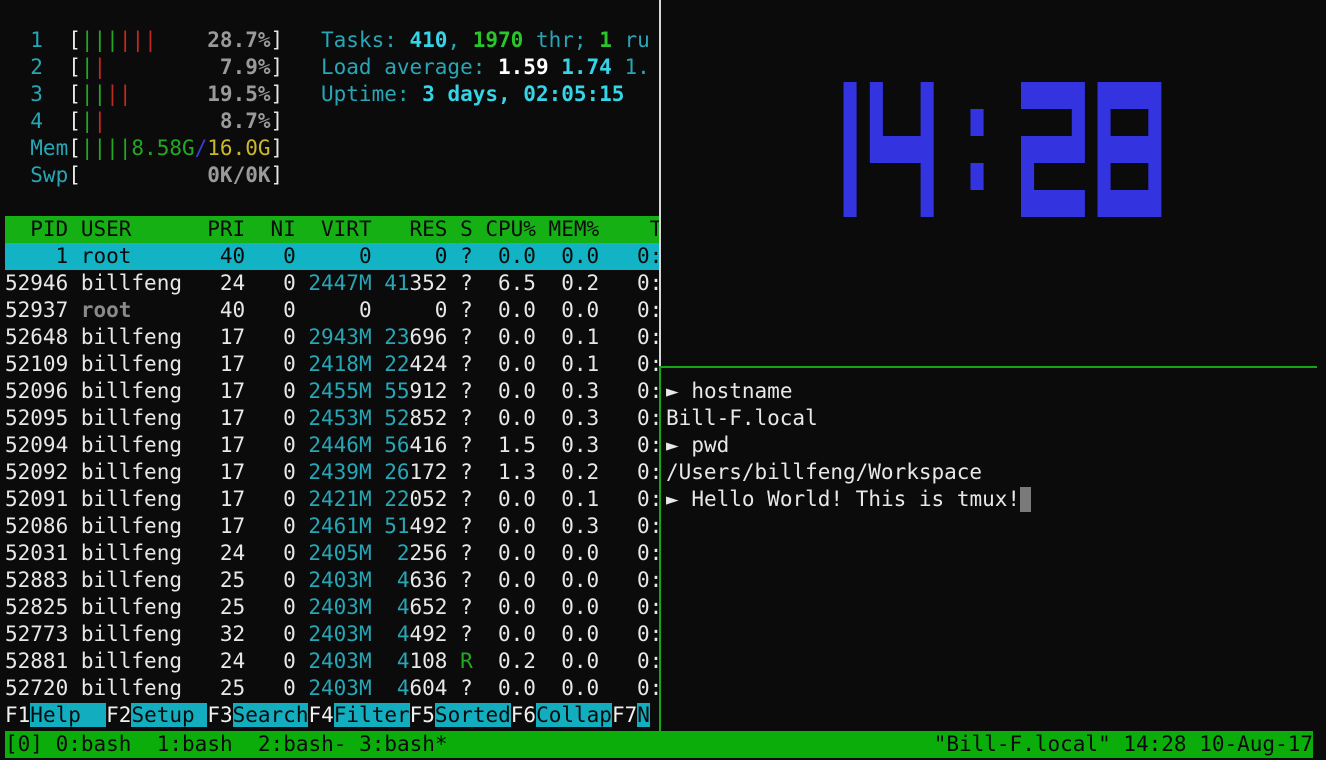 The image size is (1326, 760). Describe the element at coordinates (283, 229) in the screenshot. I see `column-header-ni: NI` at that location.